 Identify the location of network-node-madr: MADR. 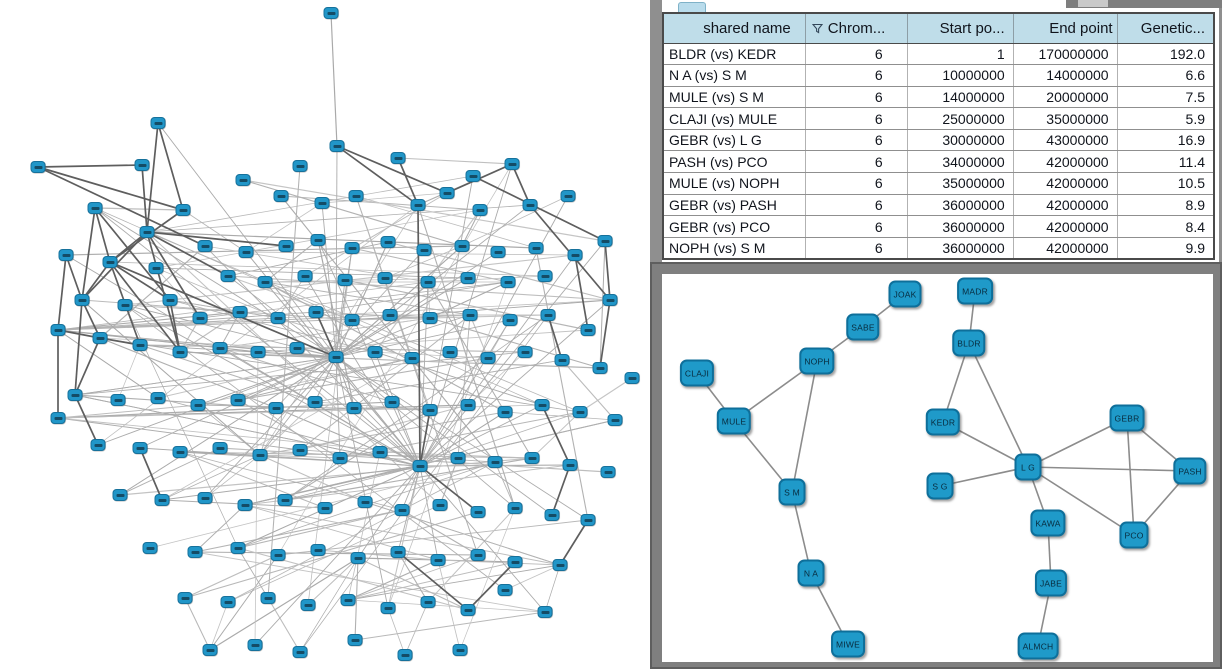
(975, 291).